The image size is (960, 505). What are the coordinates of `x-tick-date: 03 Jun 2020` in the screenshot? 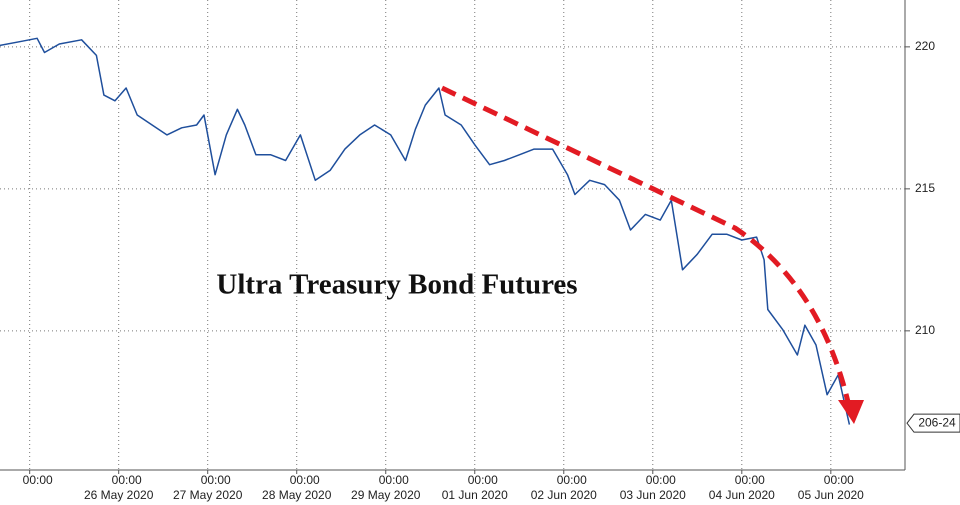 It's located at (653, 495).